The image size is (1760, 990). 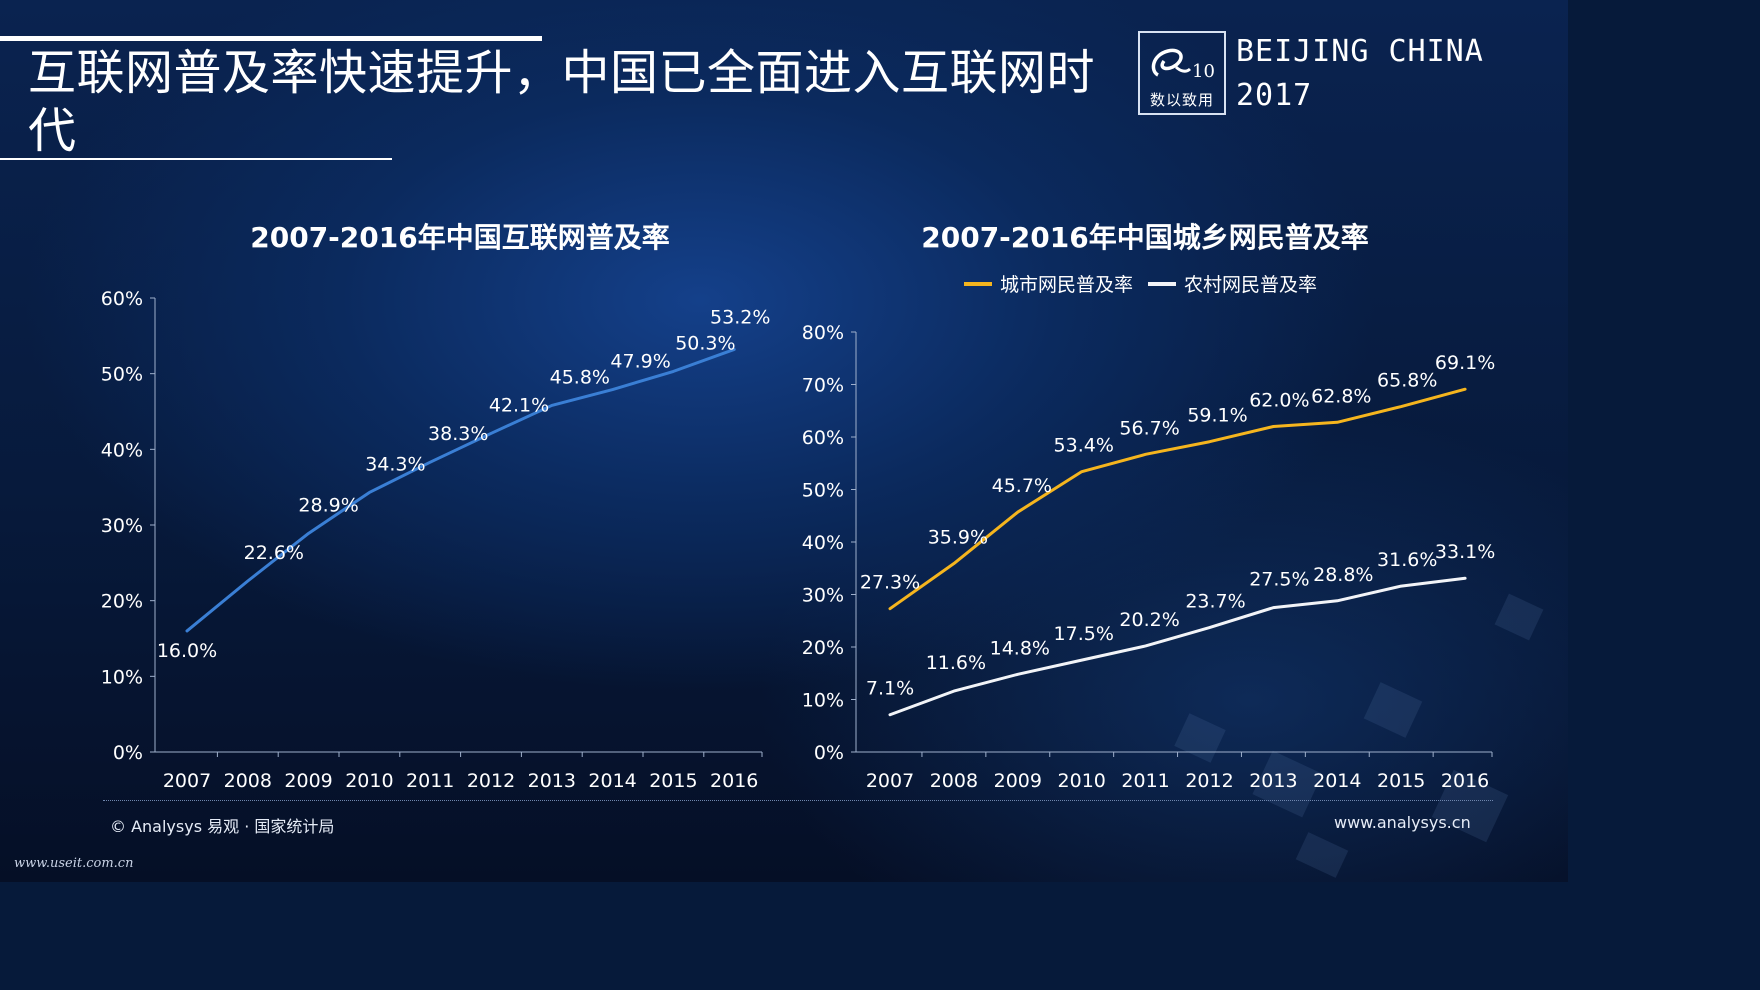 I want to click on chart1-y-tick-label: 30%, so click(x=122, y=526).